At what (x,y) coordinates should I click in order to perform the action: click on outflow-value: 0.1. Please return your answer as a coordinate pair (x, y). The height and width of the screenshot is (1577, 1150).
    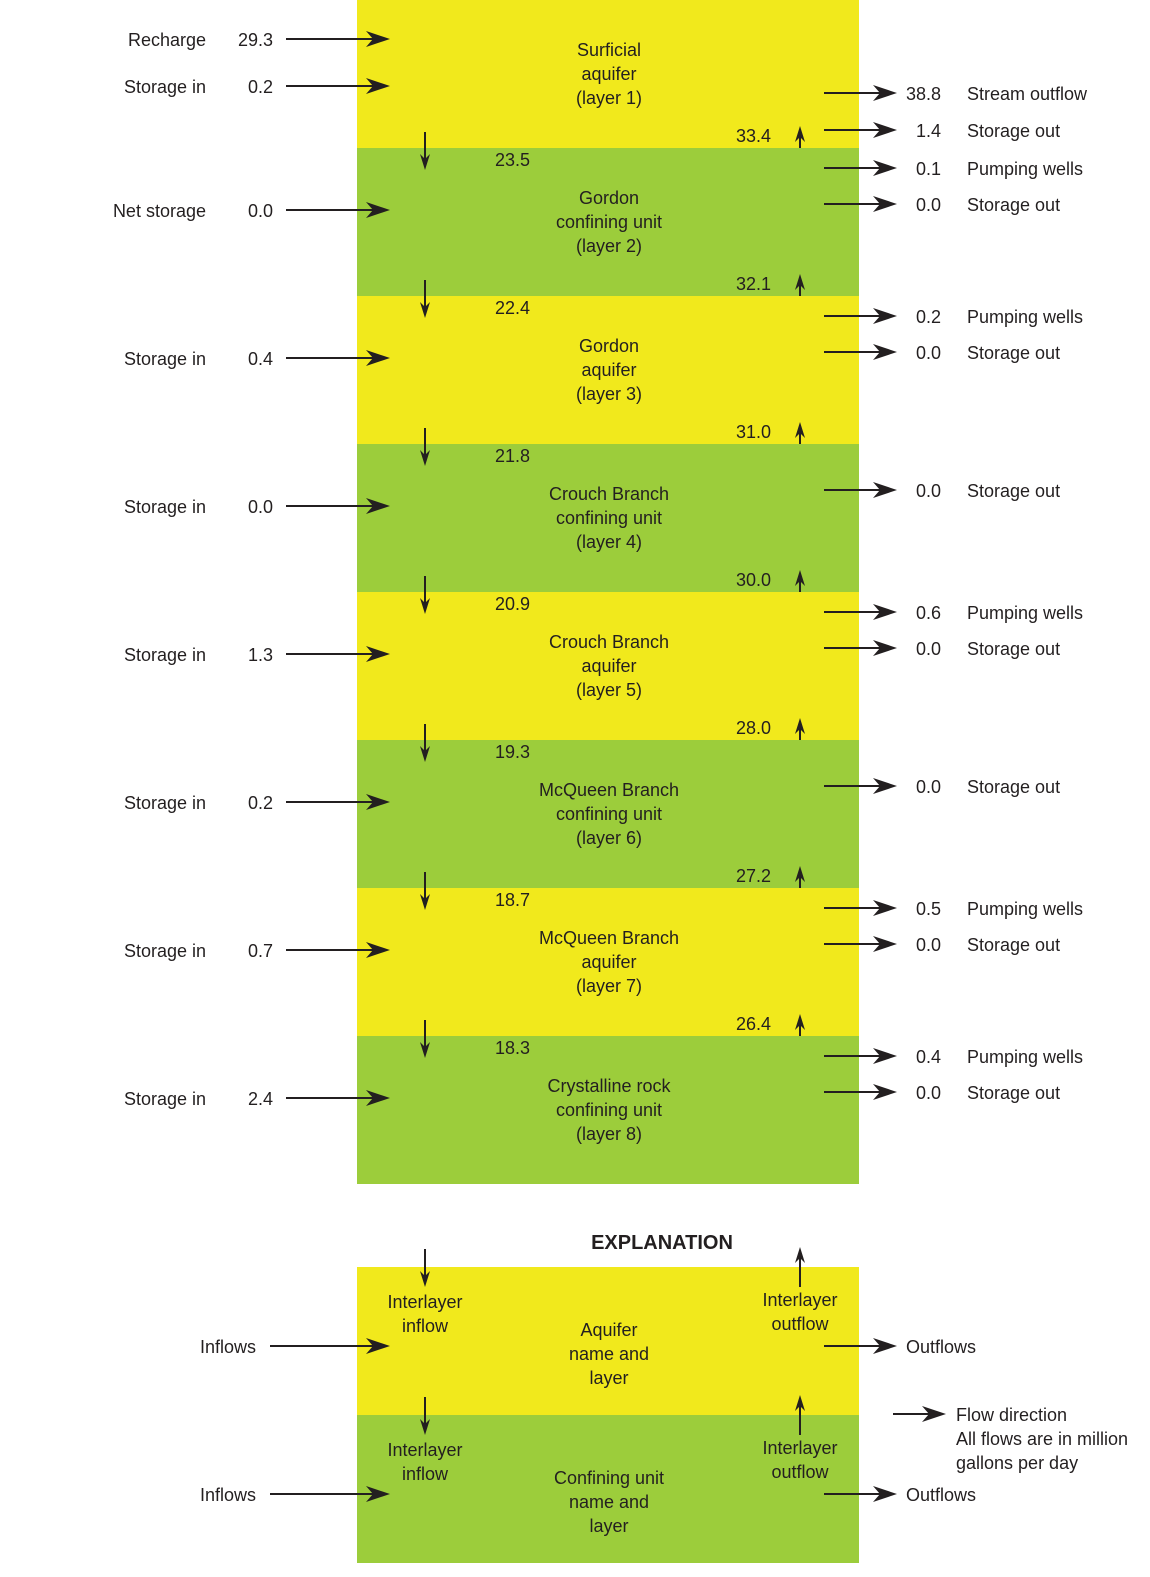
    Looking at the image, I should click on (928, 169).